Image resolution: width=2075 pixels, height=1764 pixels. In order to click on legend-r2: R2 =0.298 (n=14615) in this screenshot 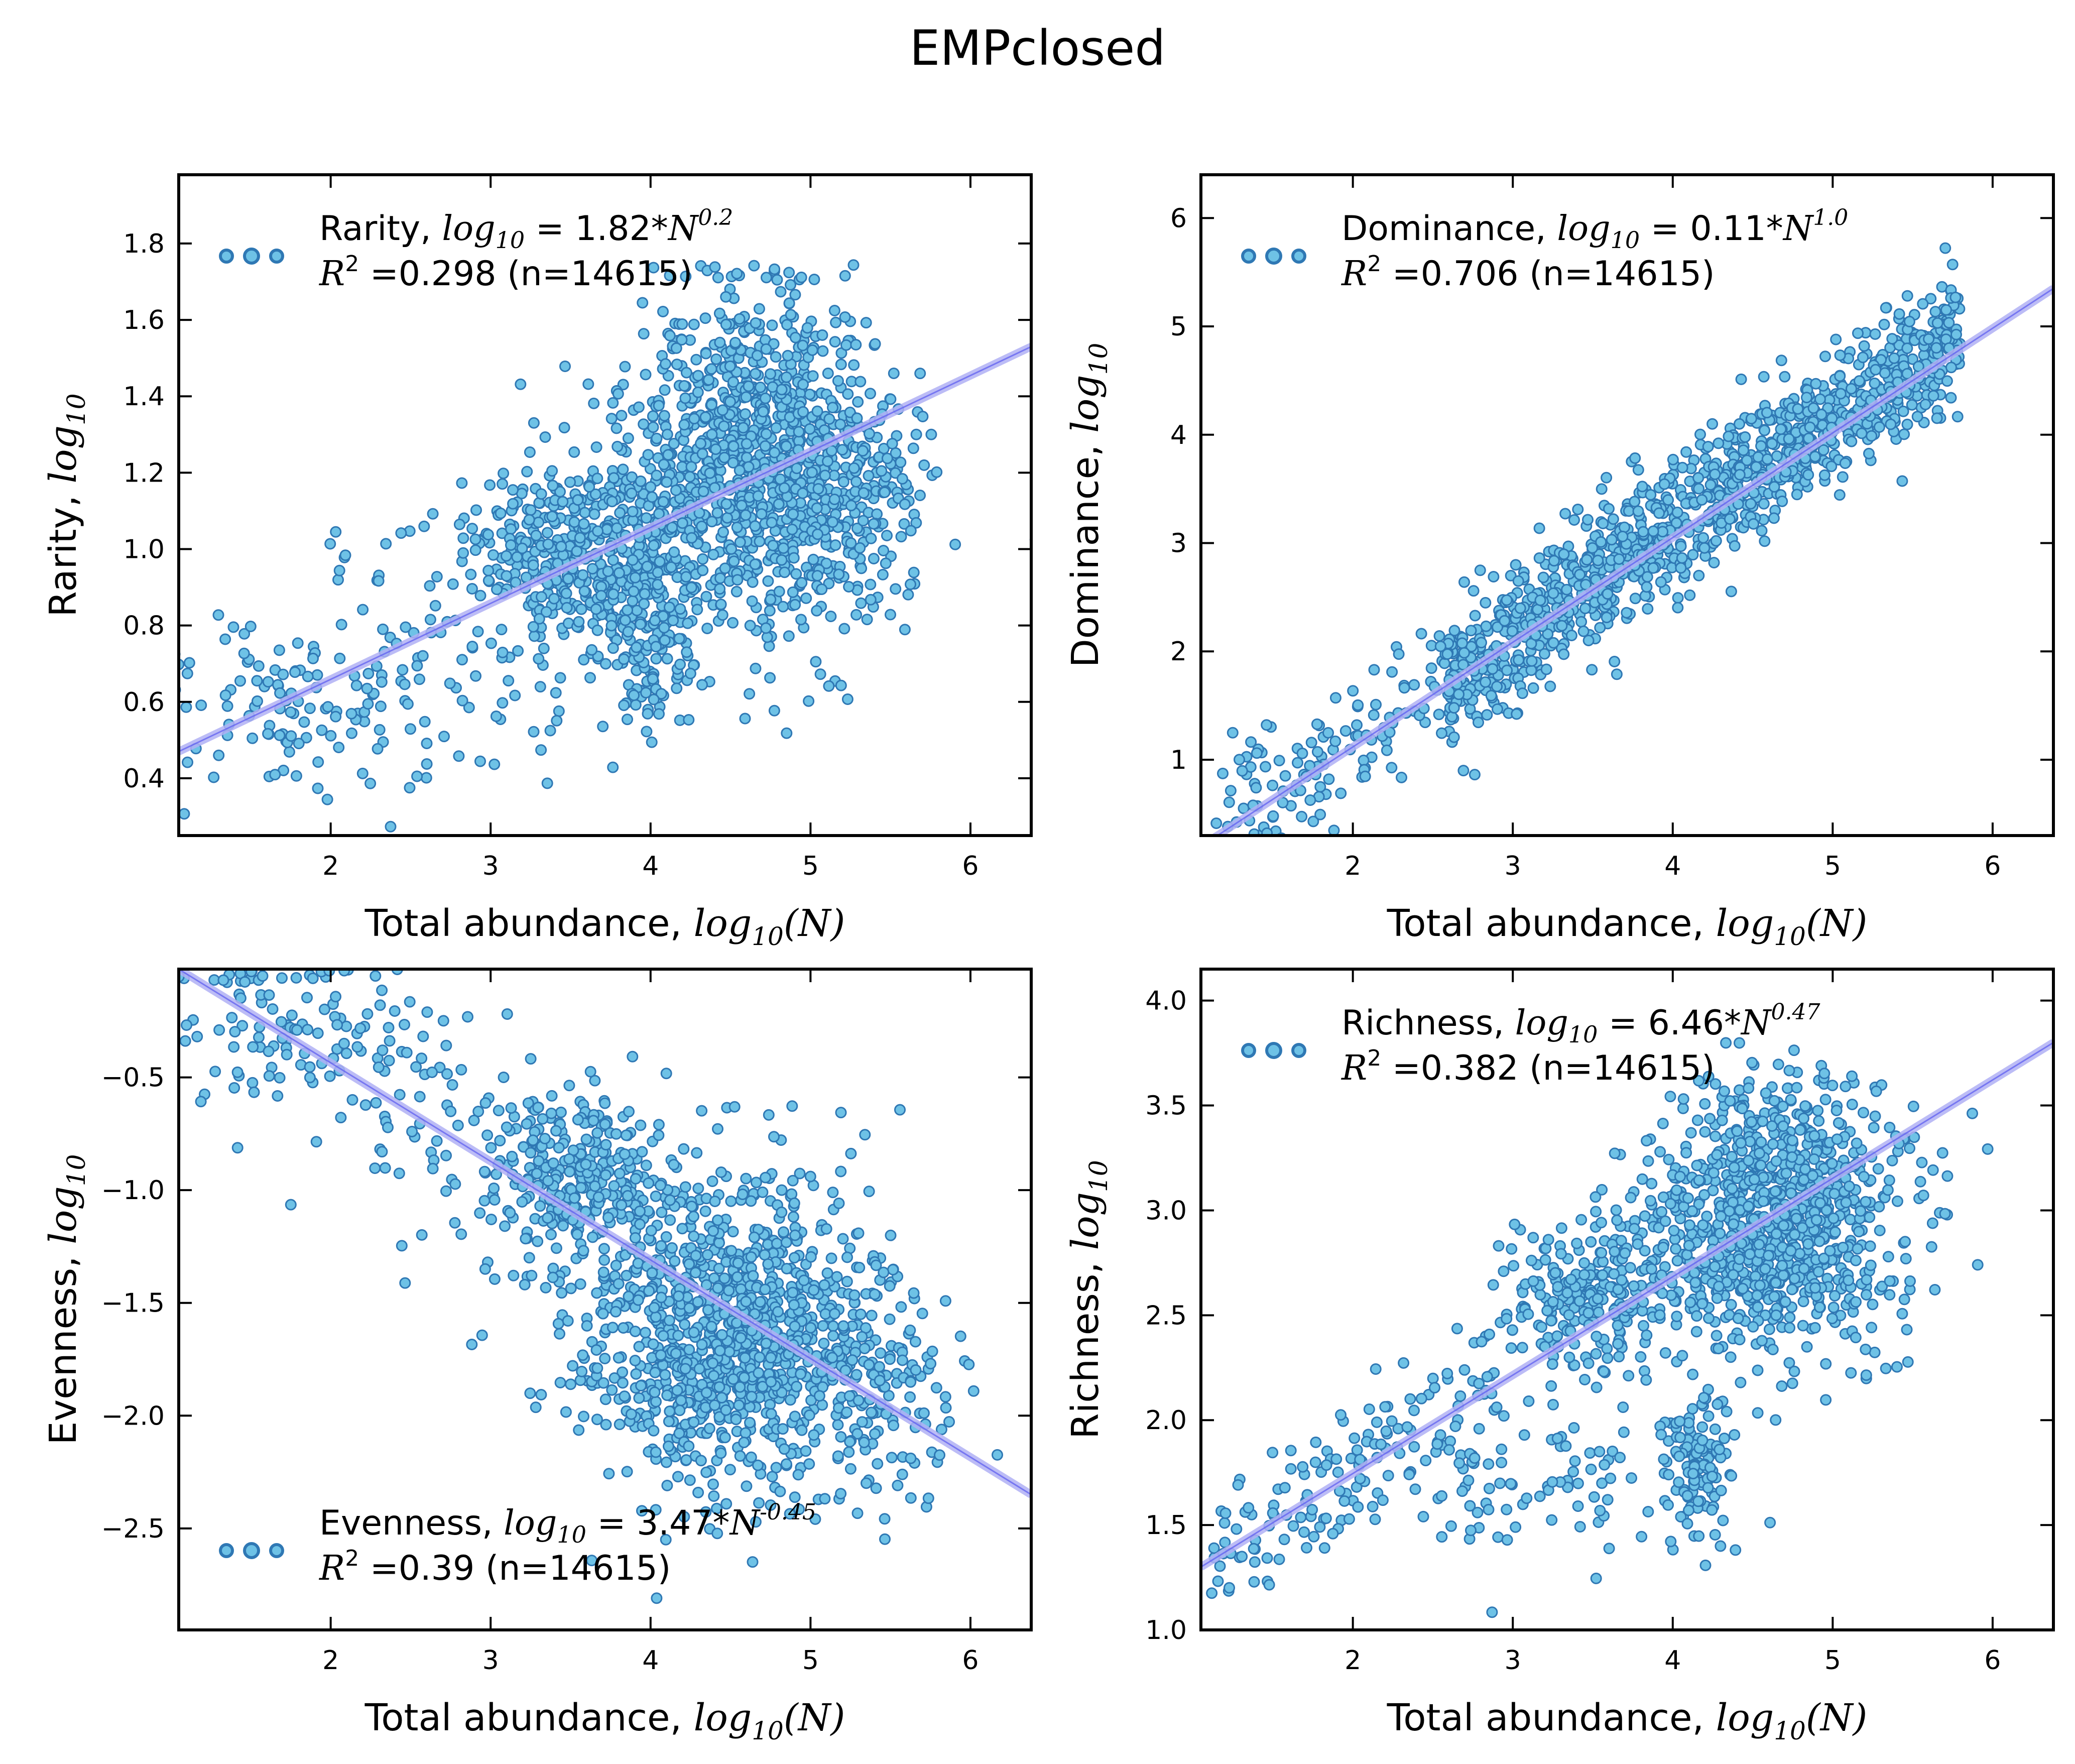, I will do `click(506, 272)`.